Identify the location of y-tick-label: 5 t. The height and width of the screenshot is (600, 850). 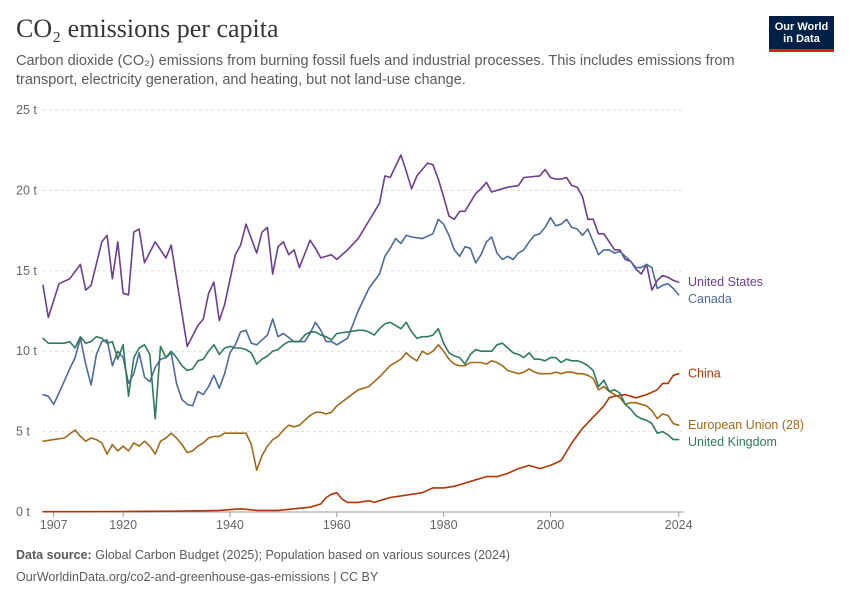
(23, 432).